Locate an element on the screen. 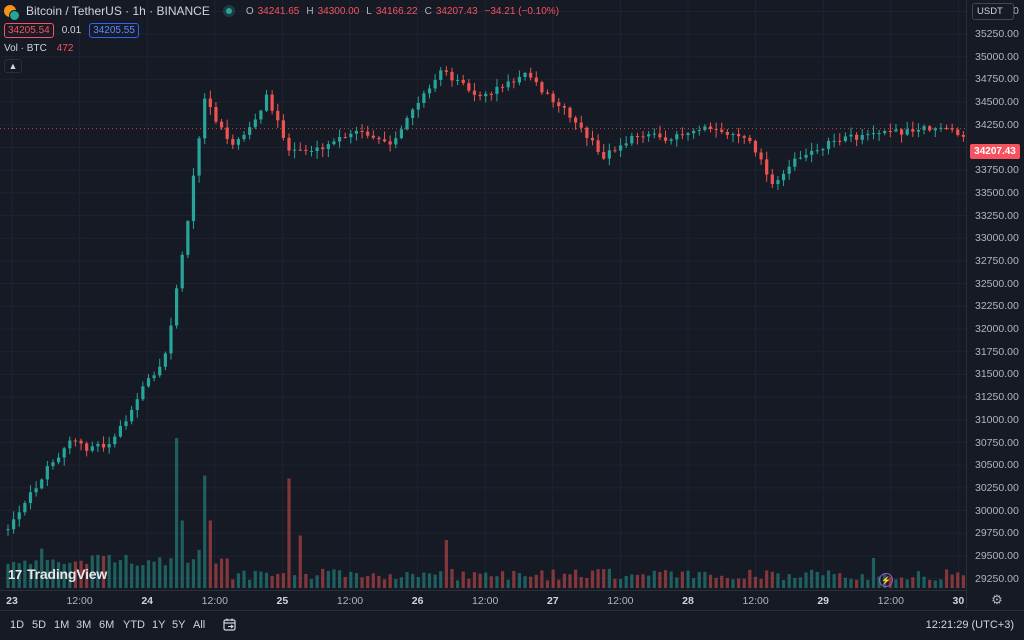  range-button-3m: 3M is located at coordinates (84, 625).